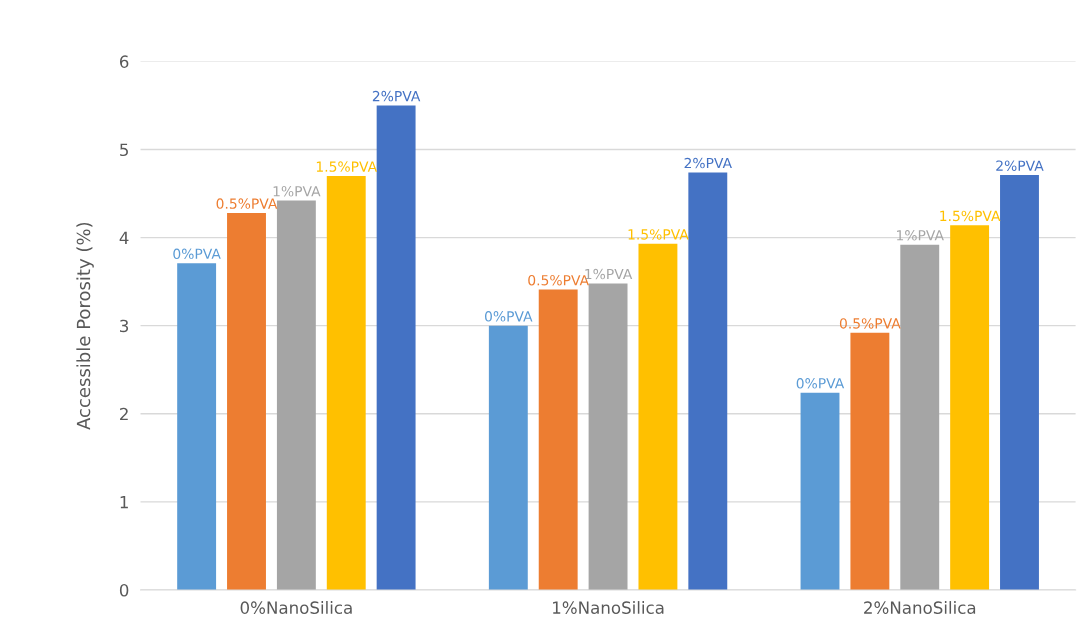 The image size is (1081, 633). What do you see at coordinates (124, 590) in the screenshot?
I see `y-tick-label: 0` at bounding box center [124, 590].